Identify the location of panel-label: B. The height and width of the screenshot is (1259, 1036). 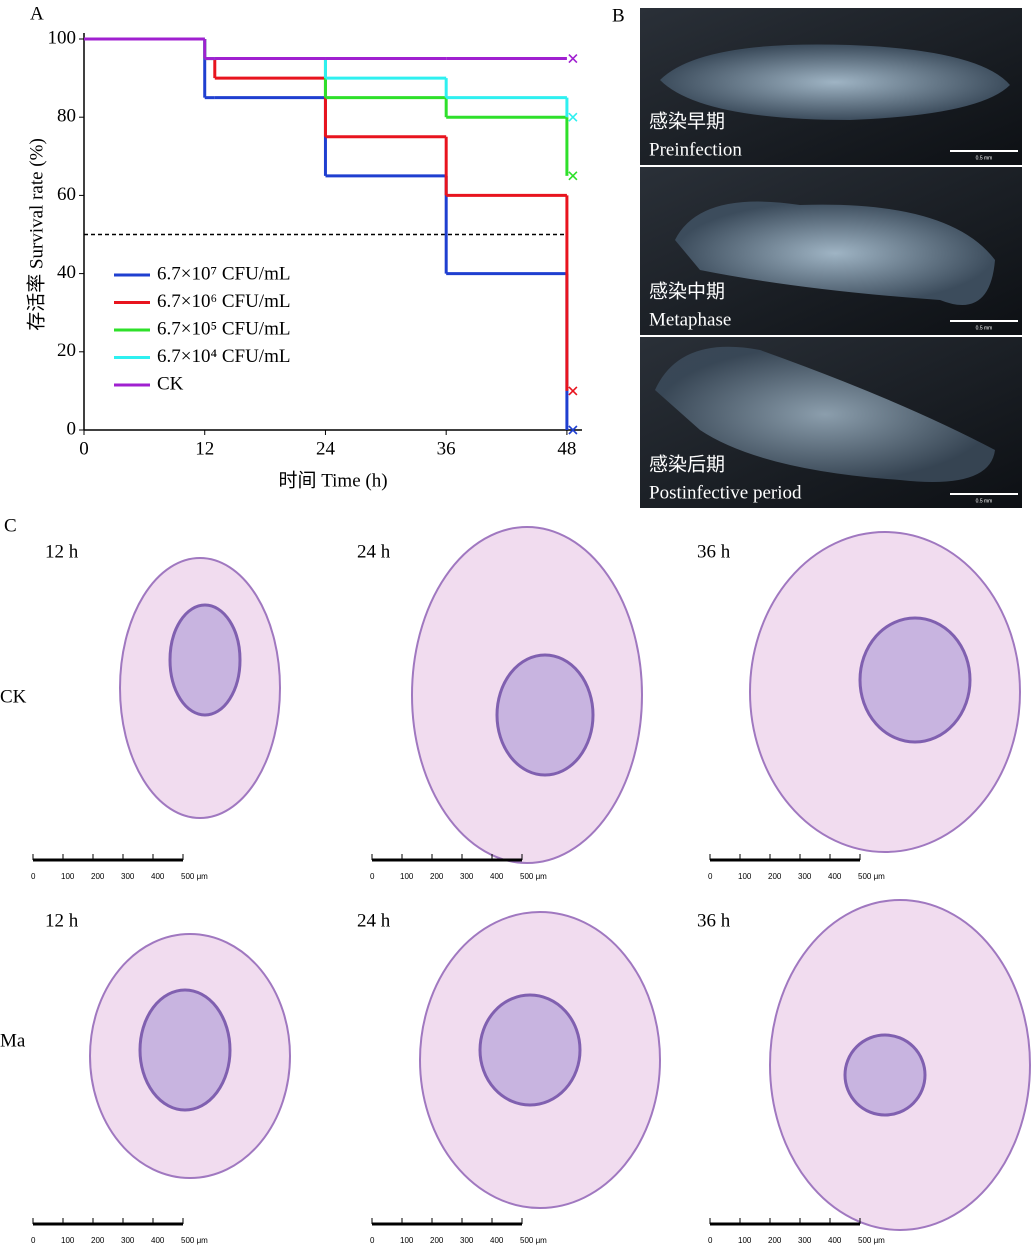
(618, 15).